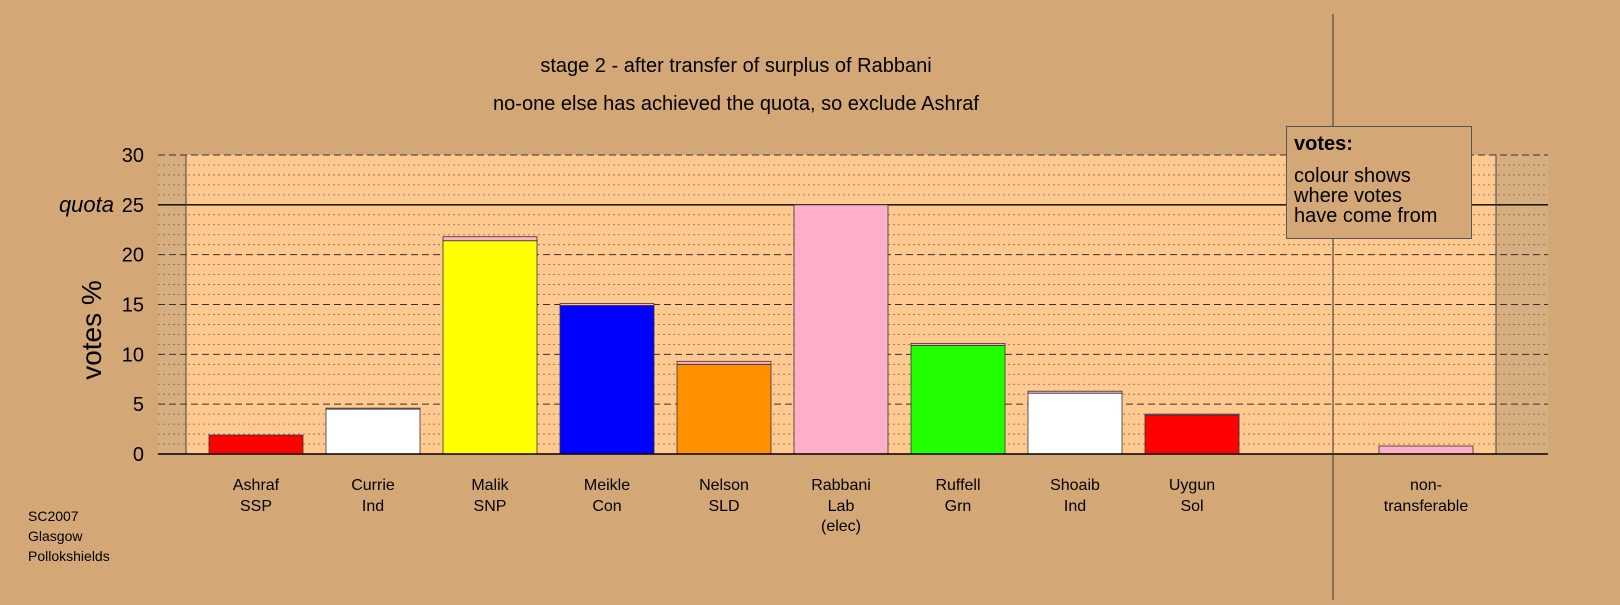 This screenshot has height=605, width=1620. What do you see at coordinates (957, 485) in the screenshot?
I see `x-tick-label-name: Ruffell` at bounding box center [957, 485].